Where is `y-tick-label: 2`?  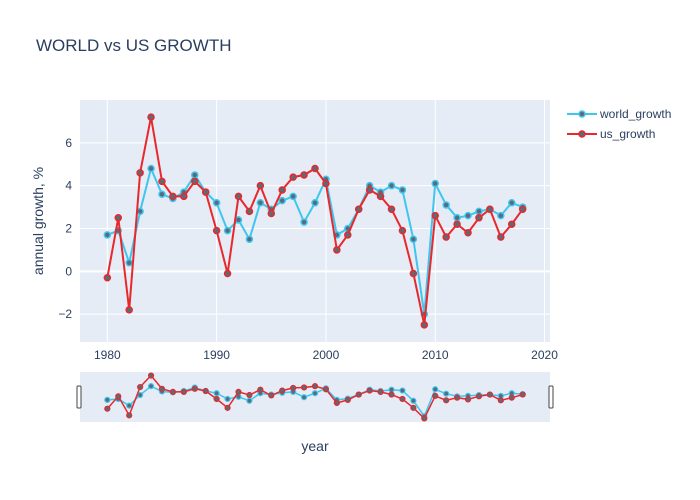
y-tick-label: 2 is located at coordinates (68, 228).